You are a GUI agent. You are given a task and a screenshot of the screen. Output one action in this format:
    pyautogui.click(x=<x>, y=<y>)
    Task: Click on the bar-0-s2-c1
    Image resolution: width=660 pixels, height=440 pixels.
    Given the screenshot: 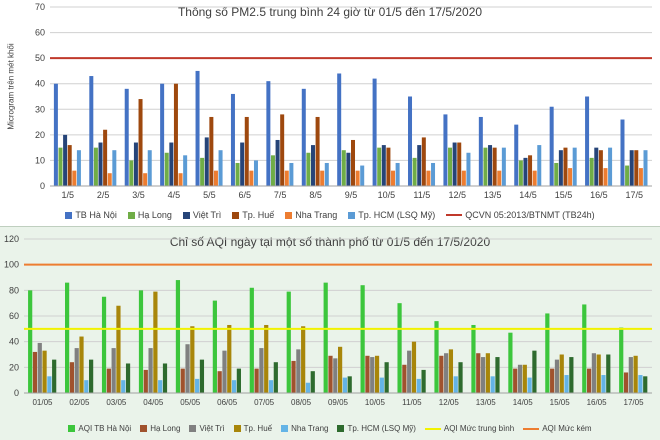 What is the action you would take?
    pyautogui.click(x=100, y=164)
    